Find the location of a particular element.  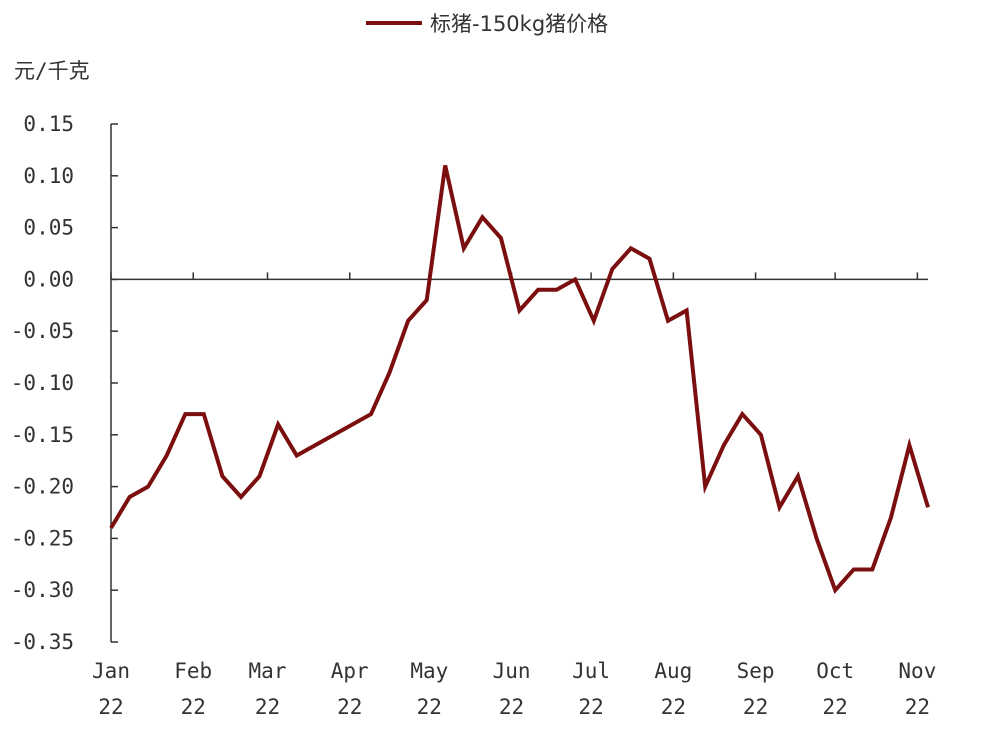

y-tick-label: -0.35 is located at coordinates (42, 642).